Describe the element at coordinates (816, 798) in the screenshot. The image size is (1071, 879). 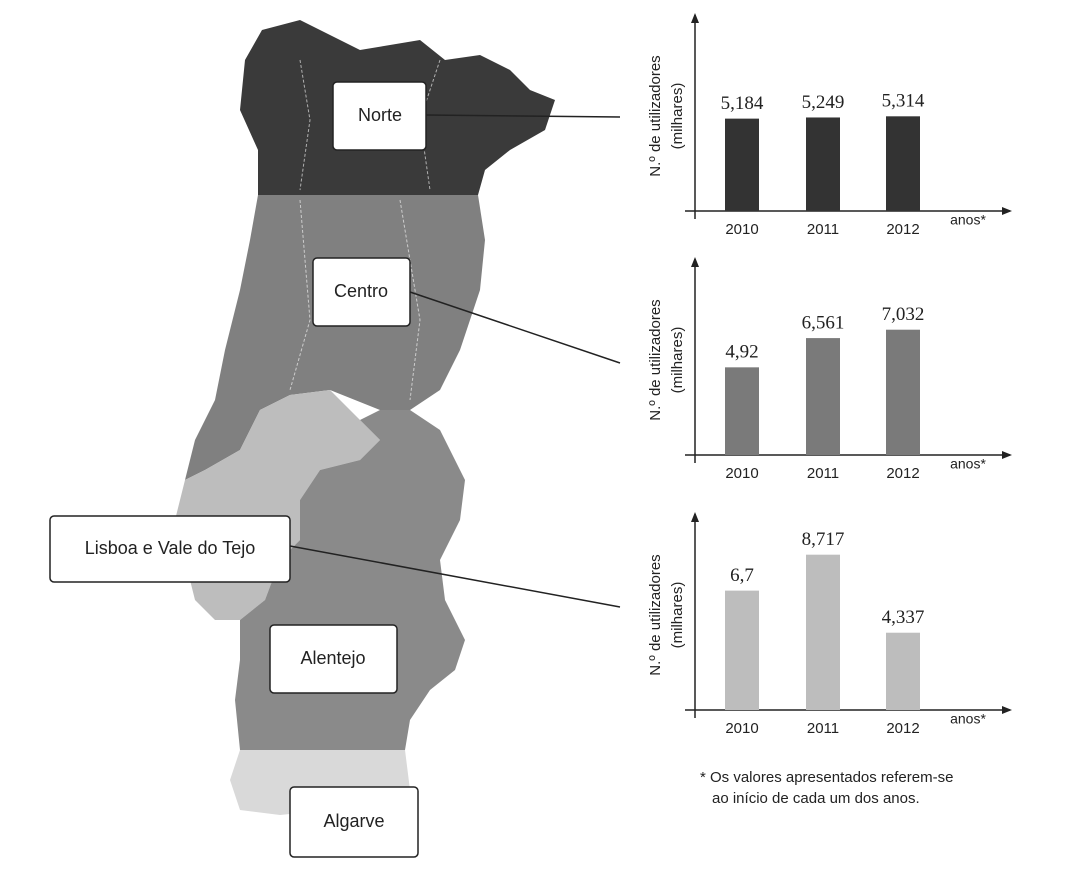
I see `footnote: ao início de cada um dos anos.` at that location.